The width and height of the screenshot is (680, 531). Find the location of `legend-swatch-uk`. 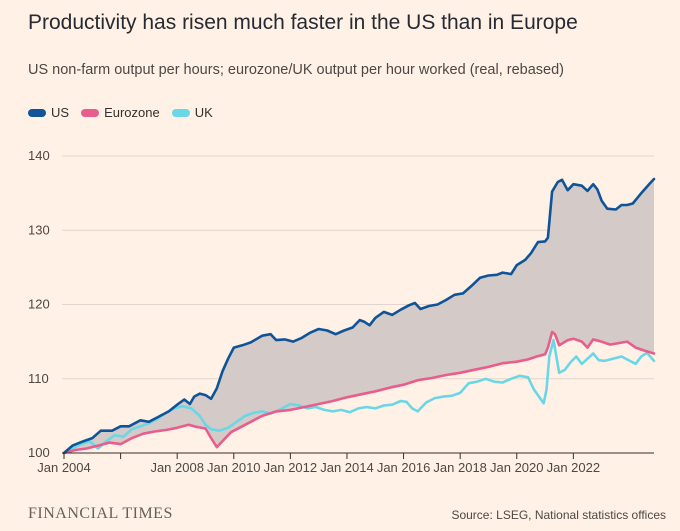

legend-swatch-uk is located at coordinates (180, 112).